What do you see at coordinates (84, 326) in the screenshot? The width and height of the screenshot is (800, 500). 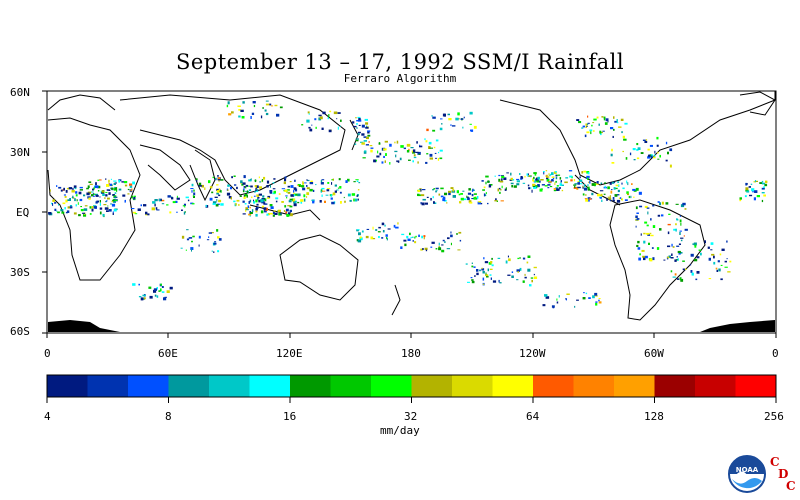 I see `antarctica-shape` at bounding box center [84, 326].